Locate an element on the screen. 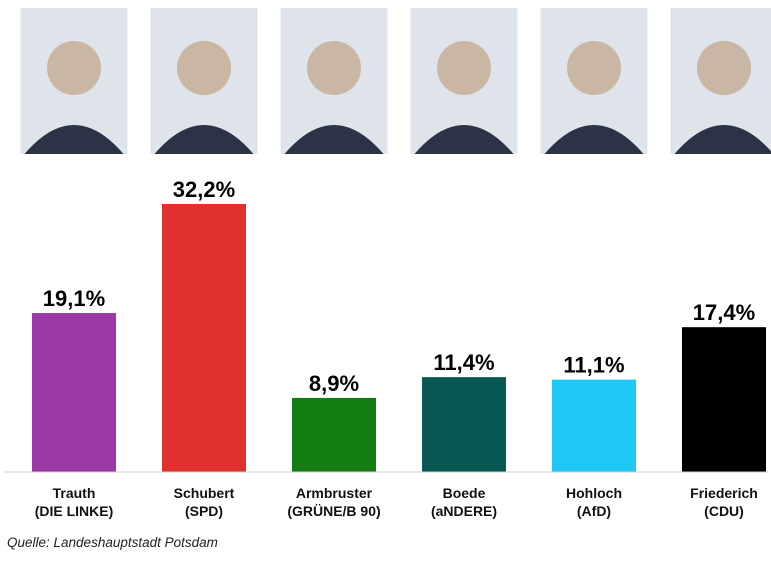  category-party-schubert: (SPD) is located at coordinates (204, 511).